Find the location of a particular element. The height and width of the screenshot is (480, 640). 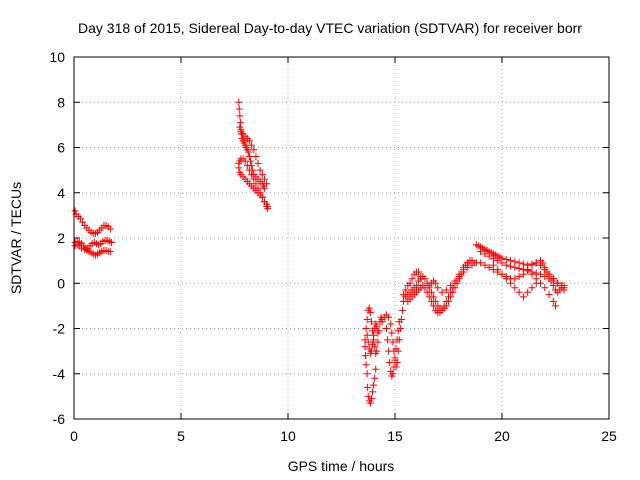

x-tick-label: 20 is located at coordinates (502, 436).